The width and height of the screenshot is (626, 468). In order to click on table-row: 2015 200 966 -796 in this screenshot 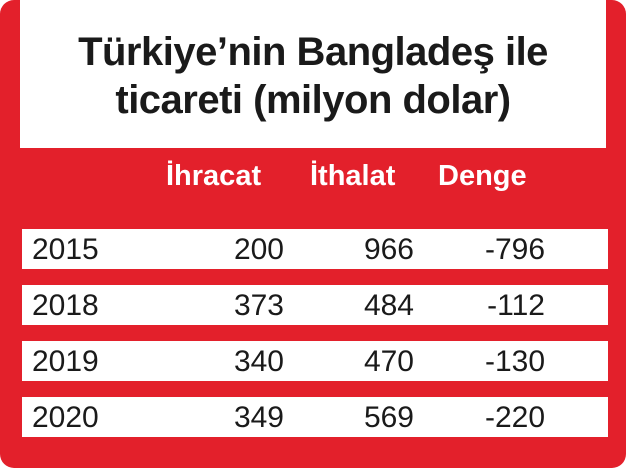, I will do `click(315, 249)`.